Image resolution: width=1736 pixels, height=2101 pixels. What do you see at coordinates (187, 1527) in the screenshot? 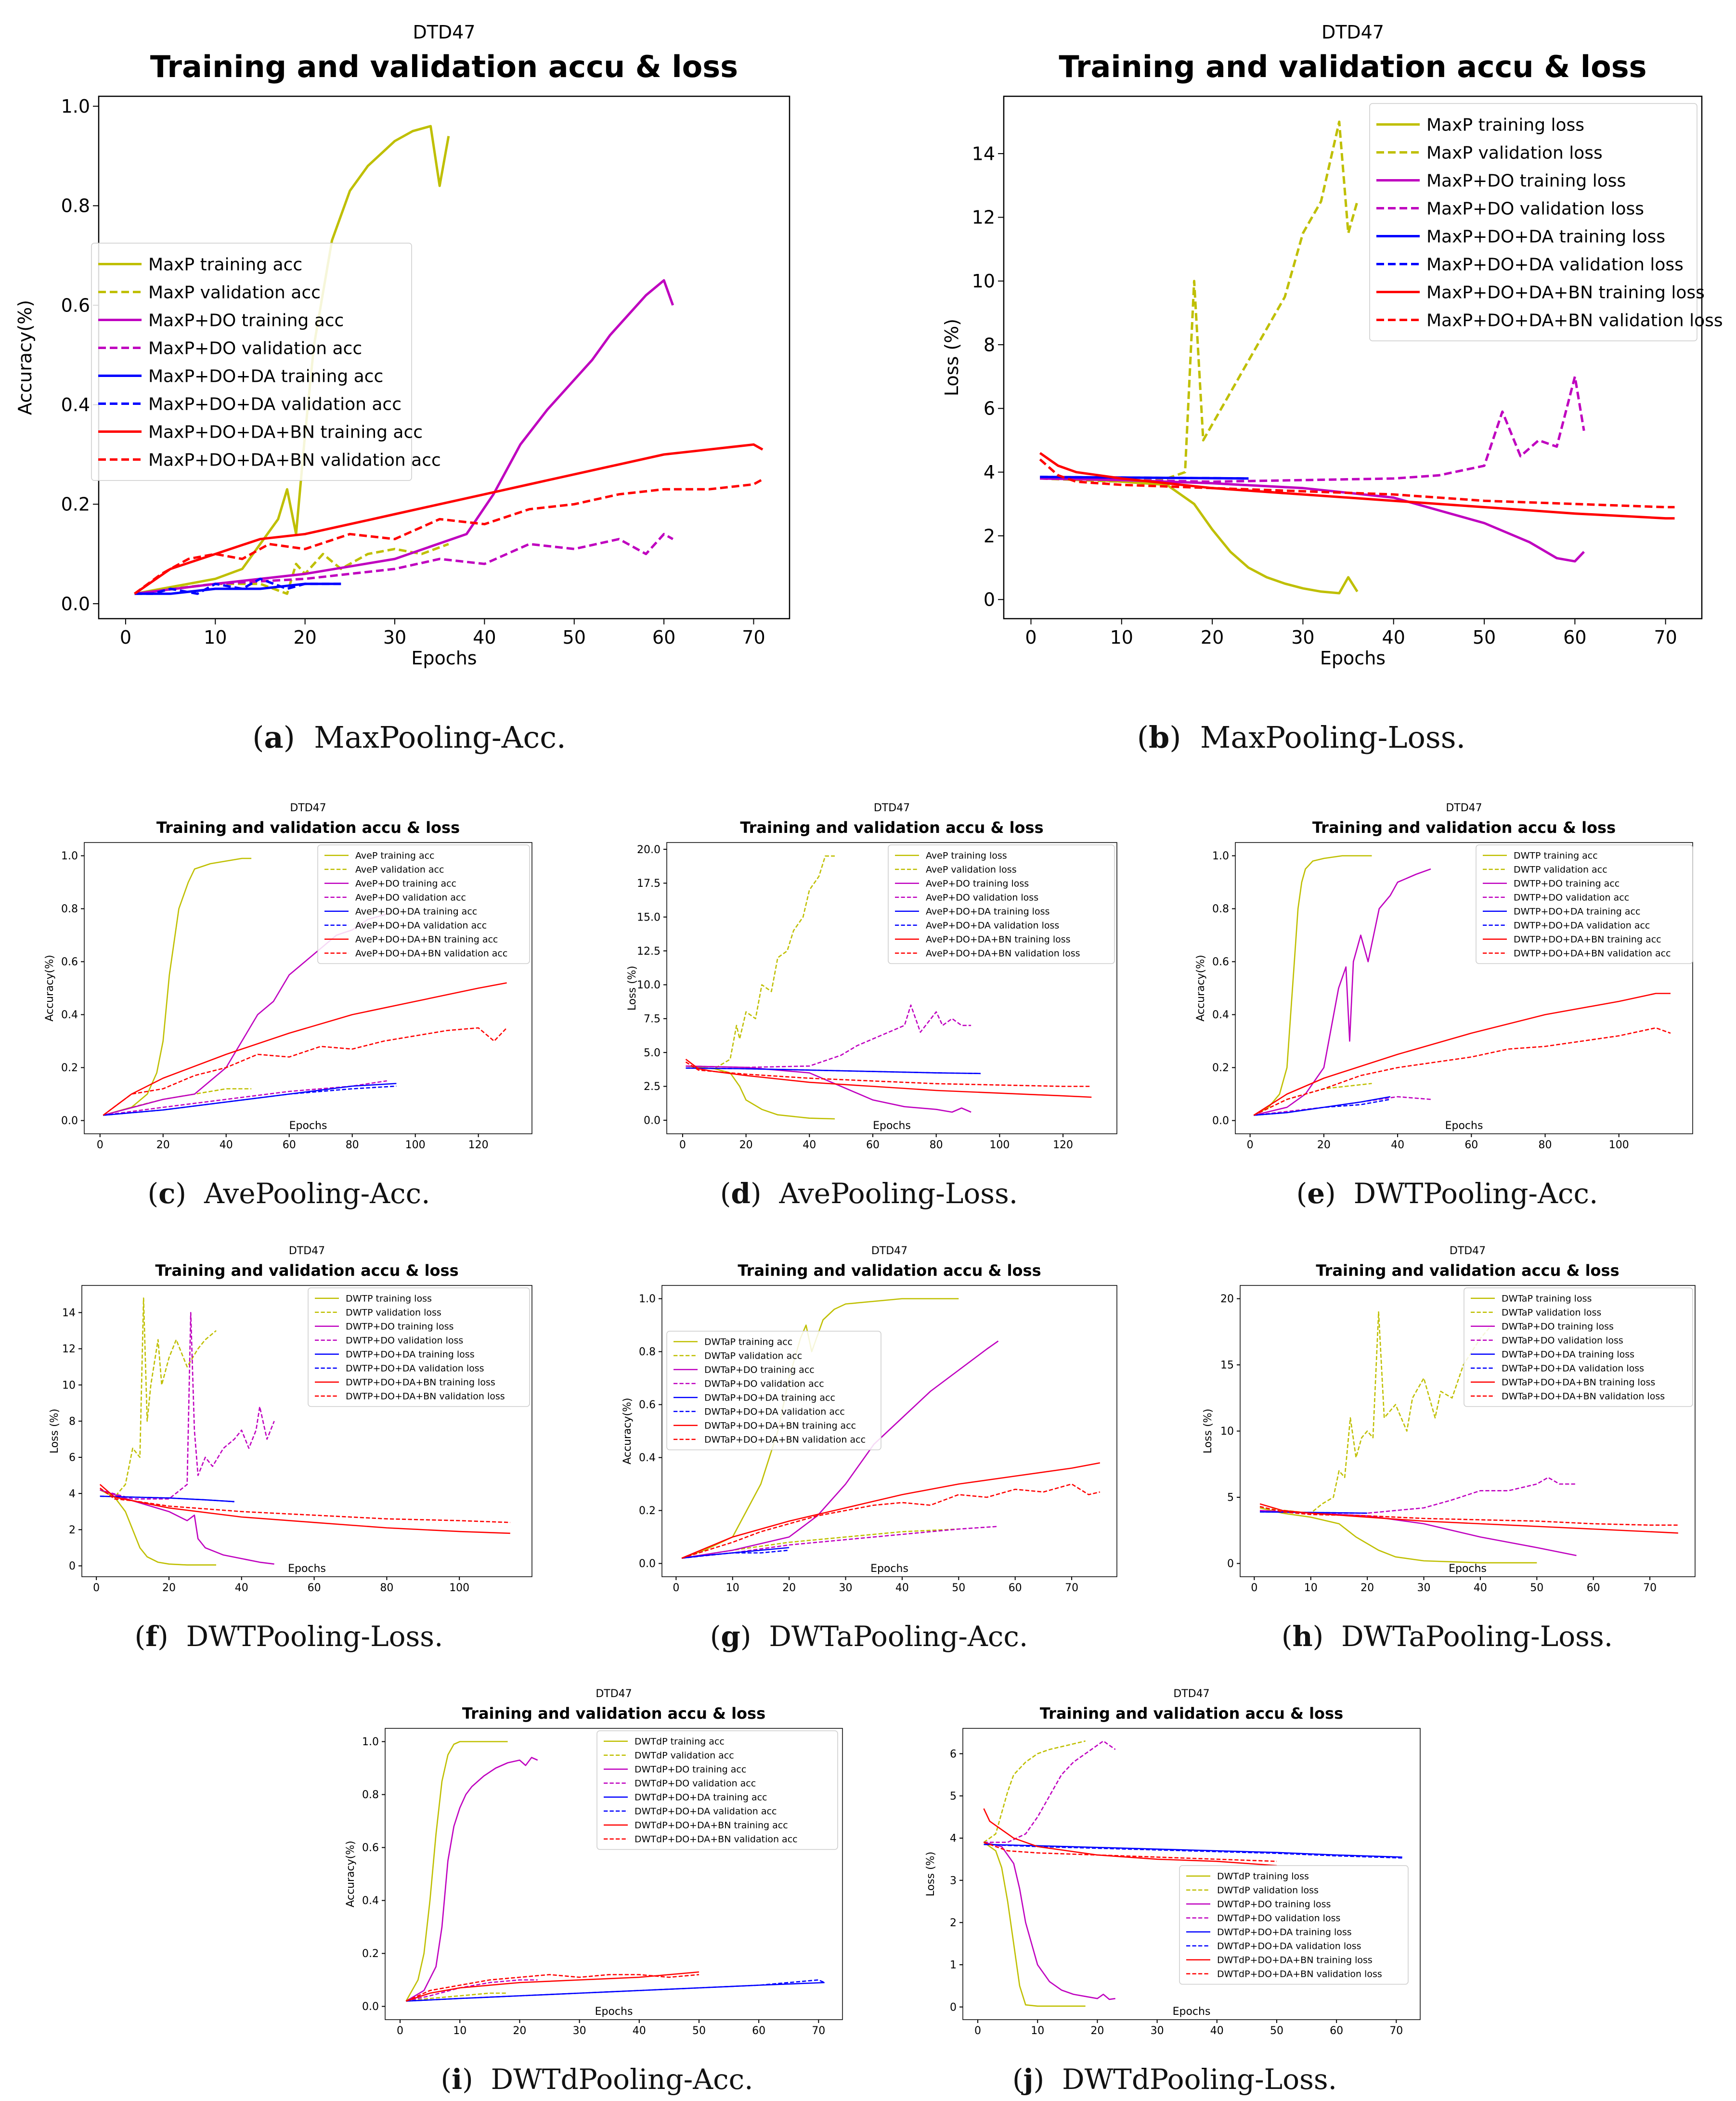
I see `series-line-dwtp-do-training-loss` at bounding box center [187, 1527].